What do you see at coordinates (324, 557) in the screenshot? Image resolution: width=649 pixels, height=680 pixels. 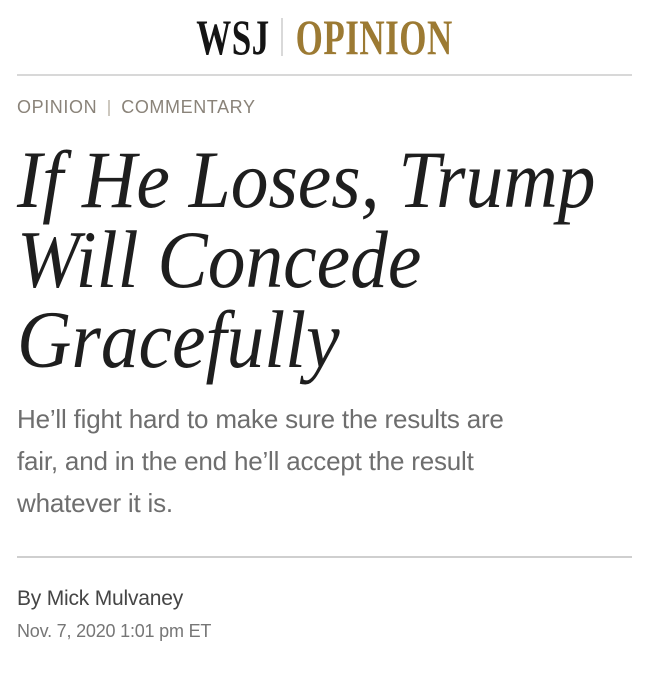 I see `byline-divider` at bounding box center [324, 557].